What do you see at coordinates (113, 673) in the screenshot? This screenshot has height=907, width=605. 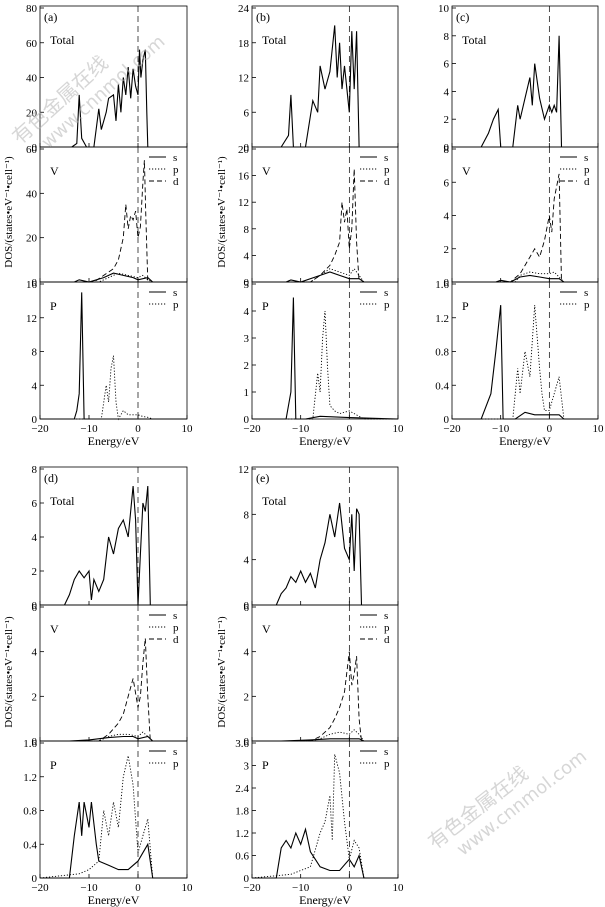 I see `subplot-d-v` at bounding box center [113, 673].